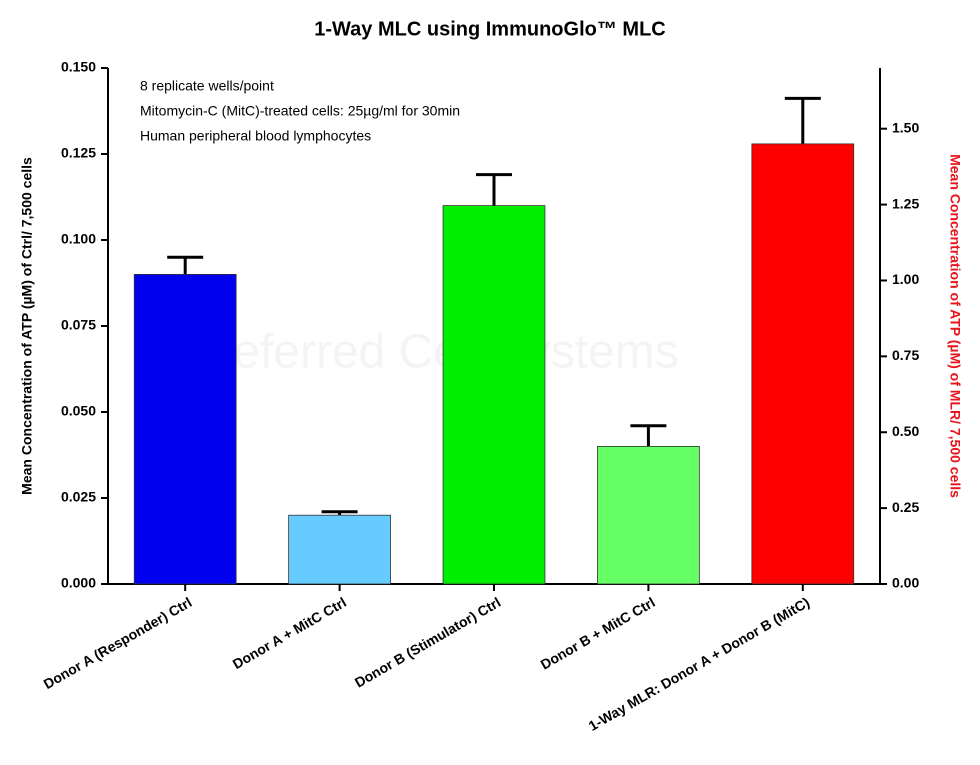 The width and height of the screenshot is (980, 765). What do you see at coordinates (78, 497) in the screenshot?
I see `y-tick-label: 0.025` at bounding box center [78, 497].